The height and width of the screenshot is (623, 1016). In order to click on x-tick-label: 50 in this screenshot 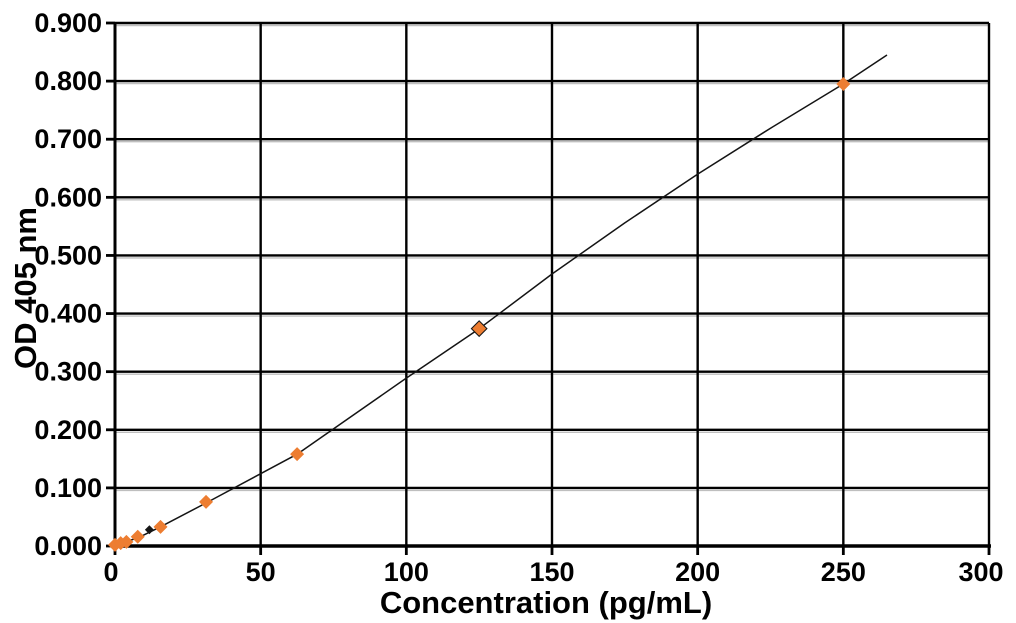, I will do `click(261, 572)`.